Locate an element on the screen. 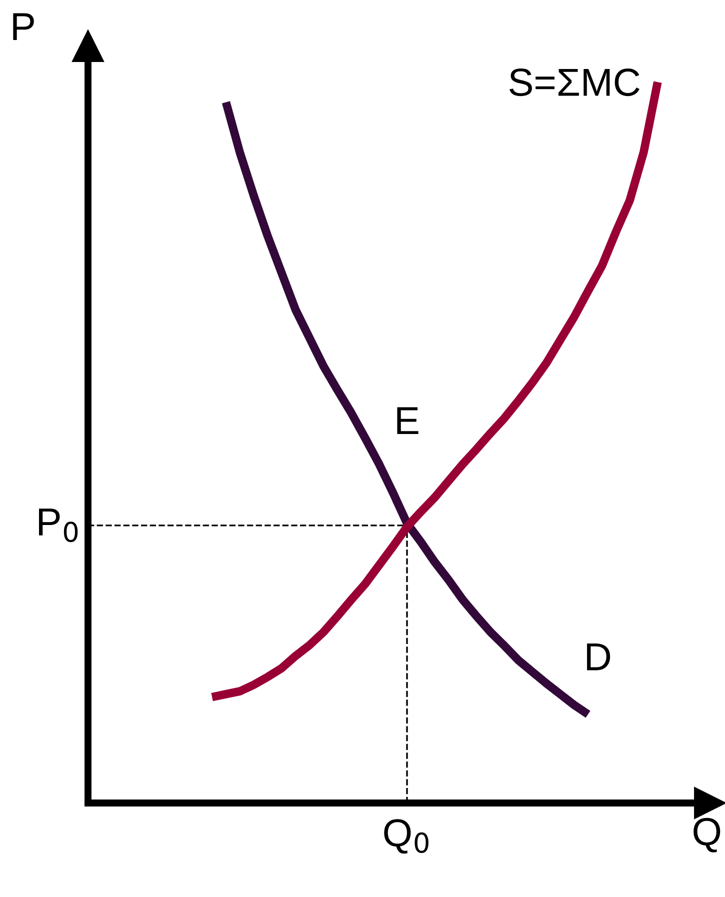  y-axis-title: P is located at coordinates (23, 26).